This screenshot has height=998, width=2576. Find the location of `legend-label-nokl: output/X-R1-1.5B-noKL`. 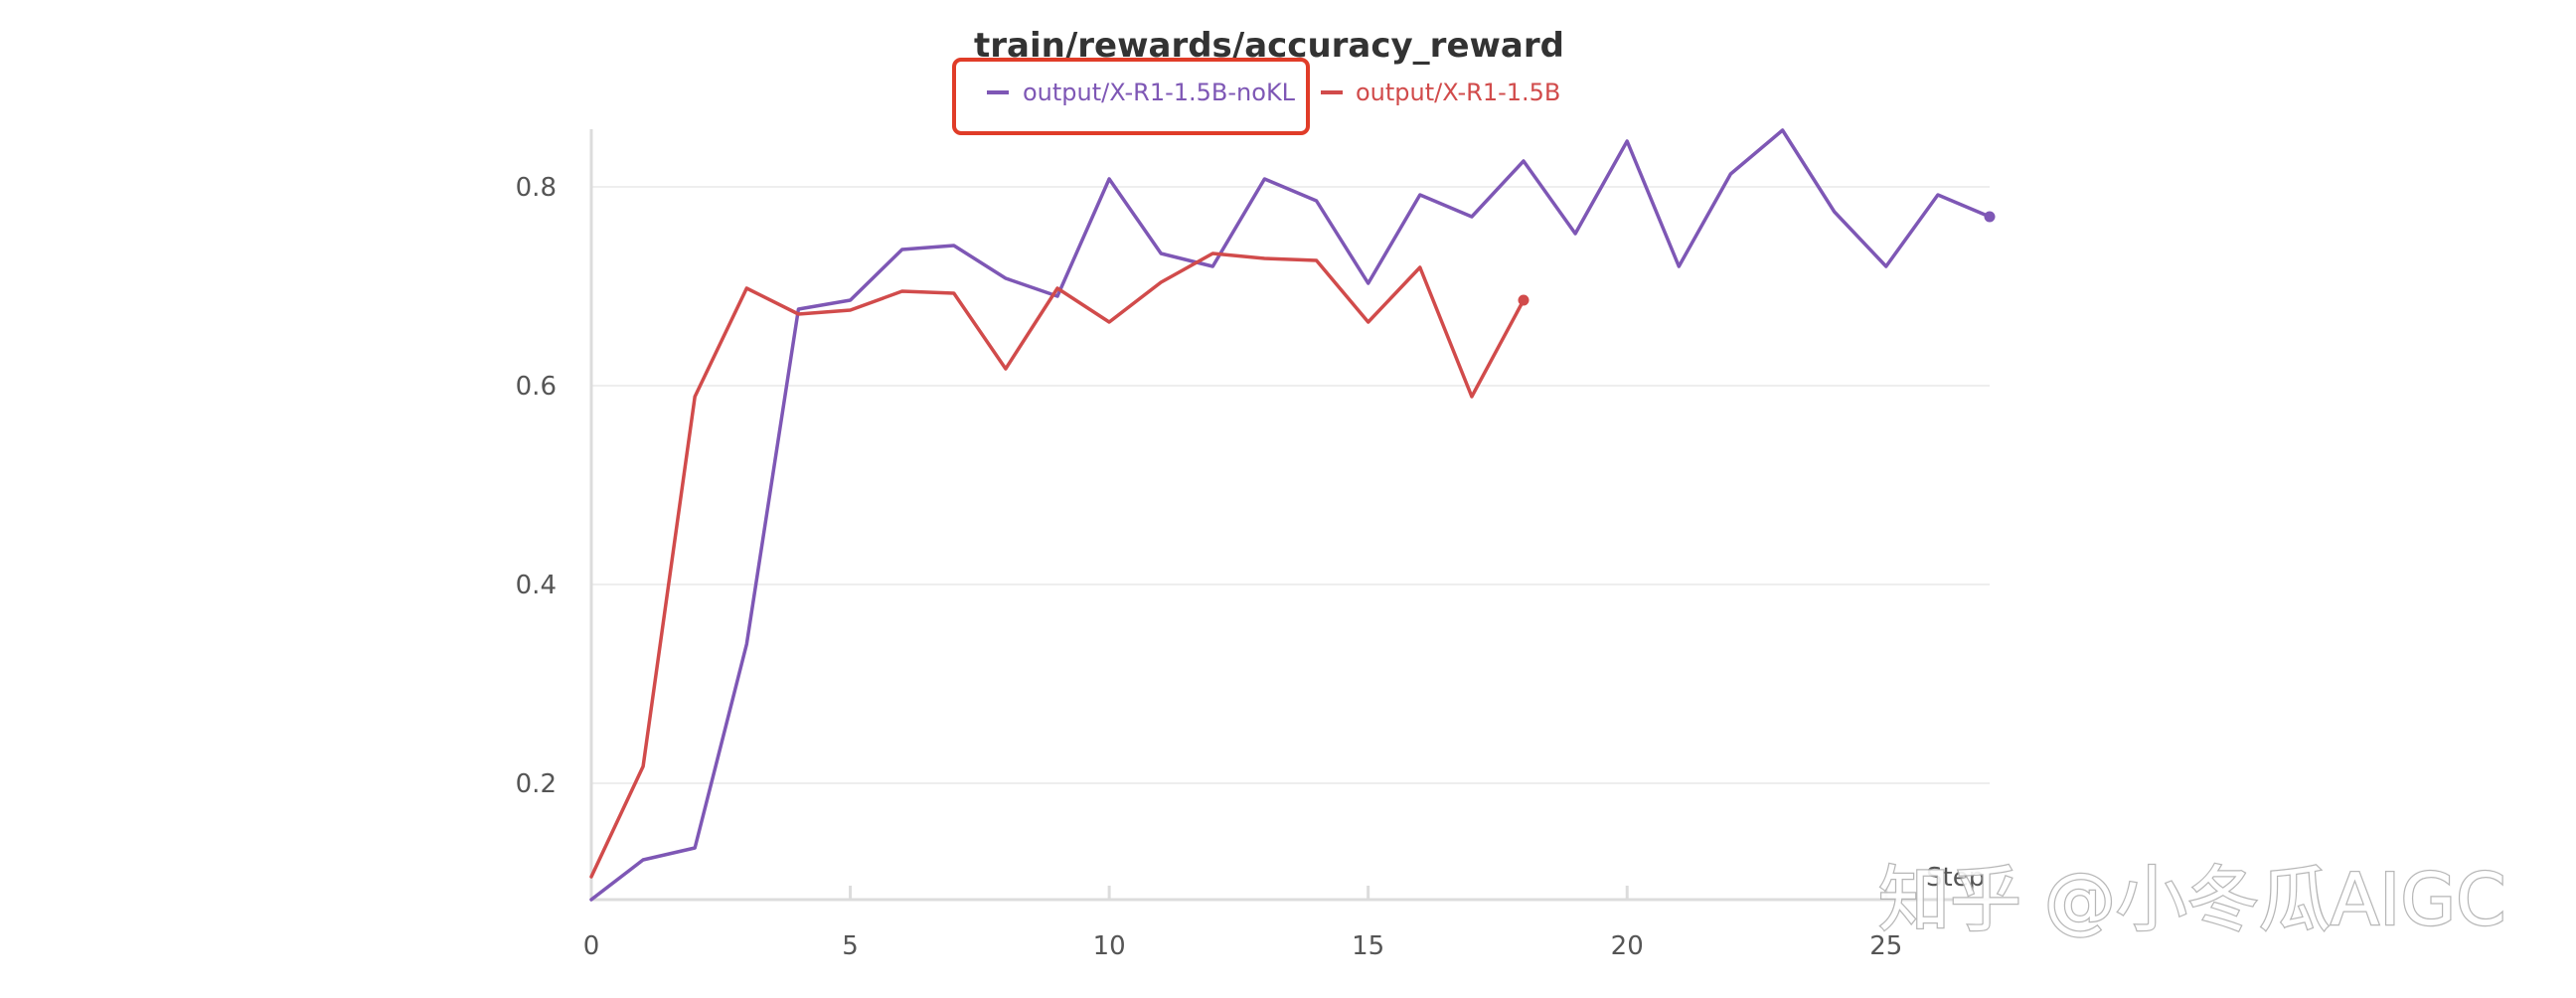

legend-label-nokl: output/X-R1-1.5B-noKL is located at coordinates (1159, 92).